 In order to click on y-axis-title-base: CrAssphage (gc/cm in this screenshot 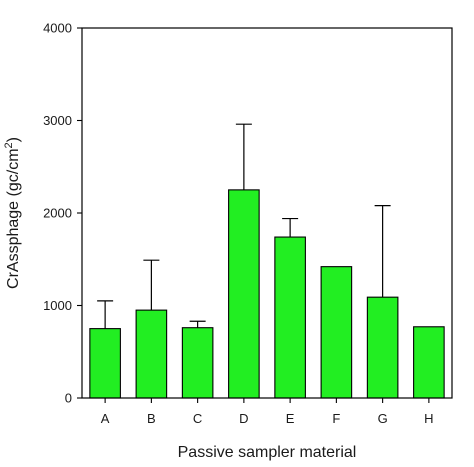, I will do `click(13, 218)`.